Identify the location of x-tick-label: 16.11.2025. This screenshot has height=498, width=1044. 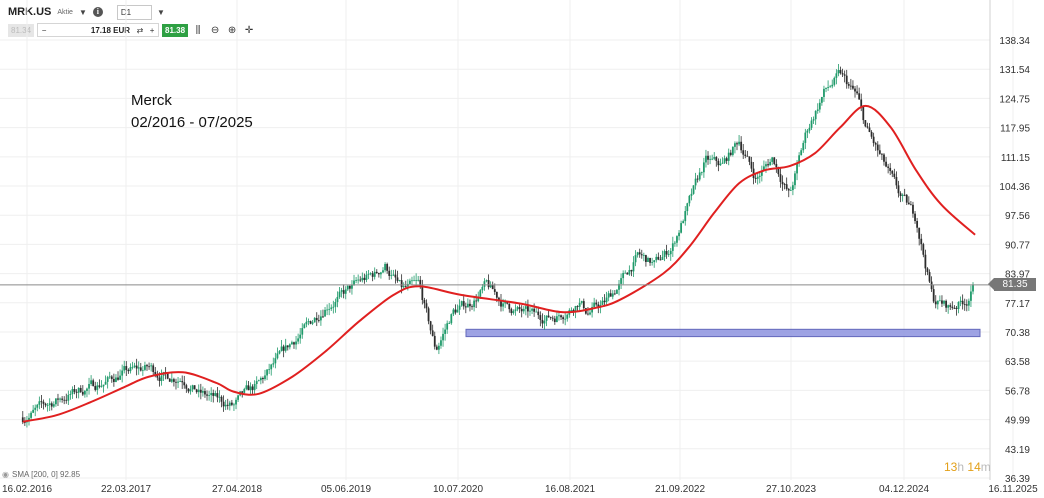
(1013, 489).